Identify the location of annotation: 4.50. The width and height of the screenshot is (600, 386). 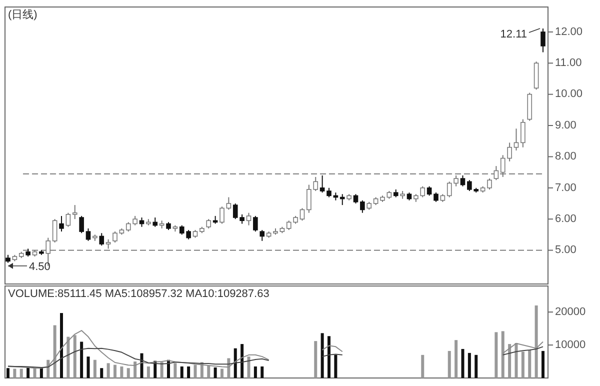
(39, 266).